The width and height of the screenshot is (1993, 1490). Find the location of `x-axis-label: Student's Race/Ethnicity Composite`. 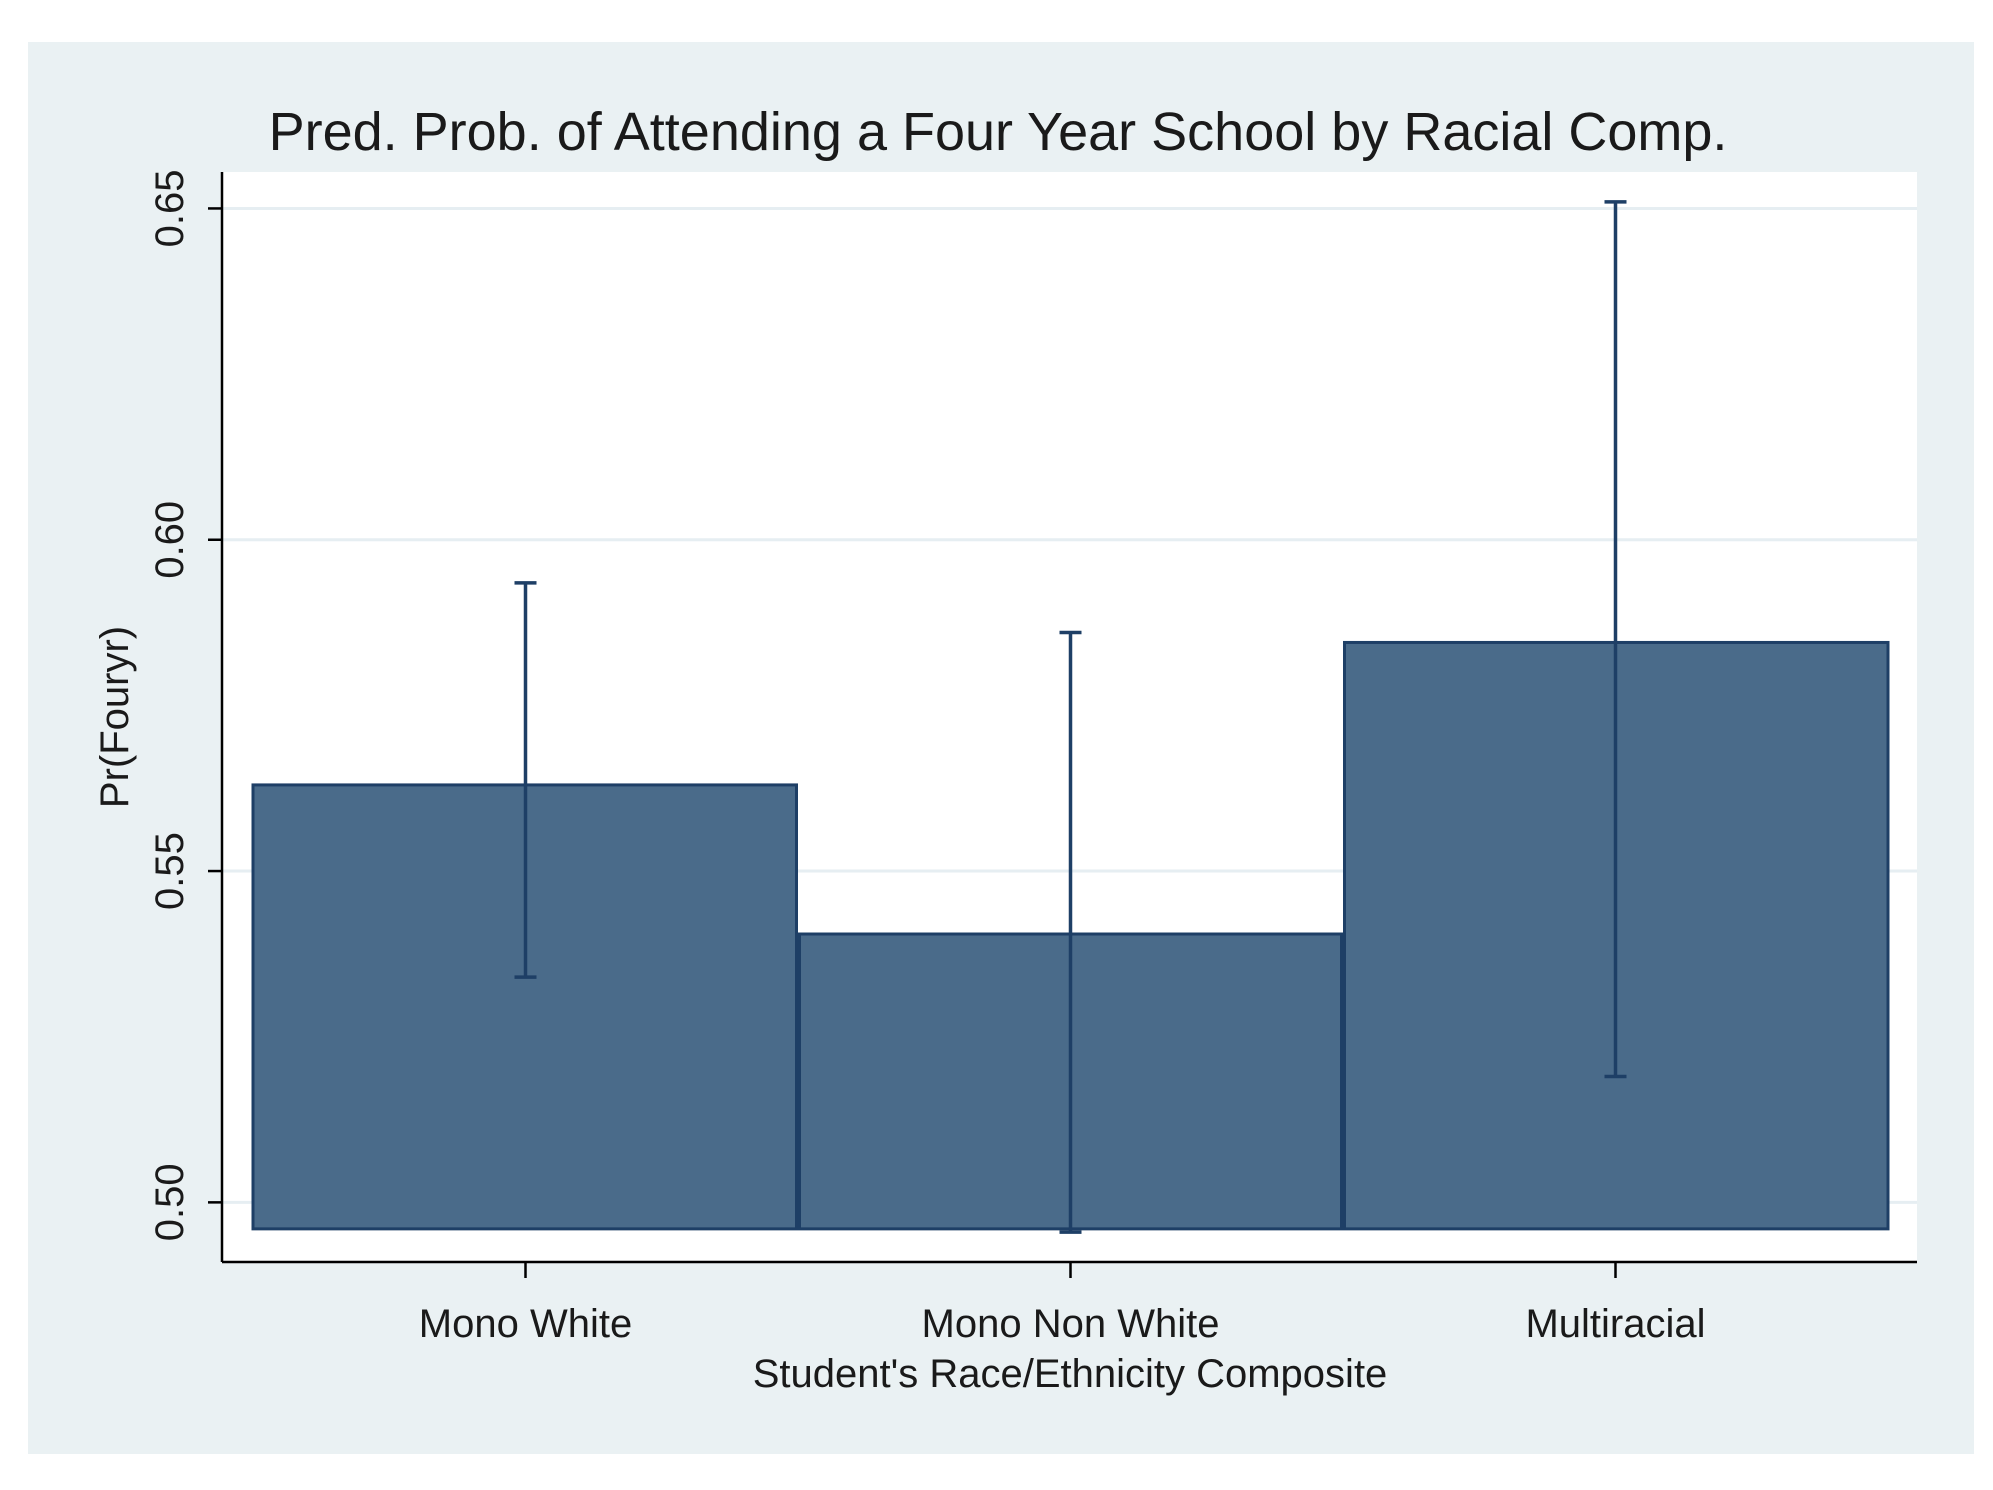

x-axis-label: Student's Race/Ethnicity Composite is located at coordinates (1070, 1374).